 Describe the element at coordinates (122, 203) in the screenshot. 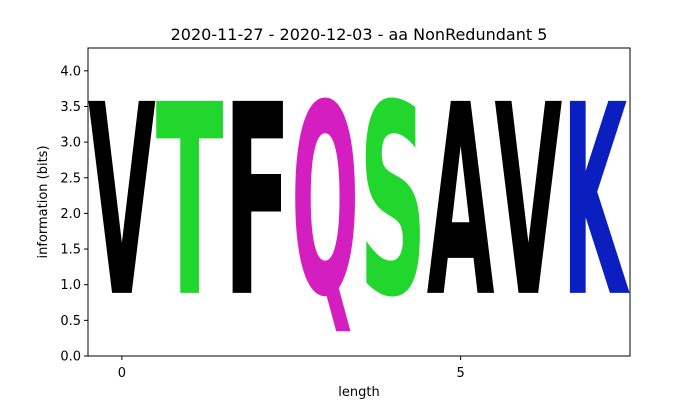

I see `logo-letter-v-pos0: V` at that location.